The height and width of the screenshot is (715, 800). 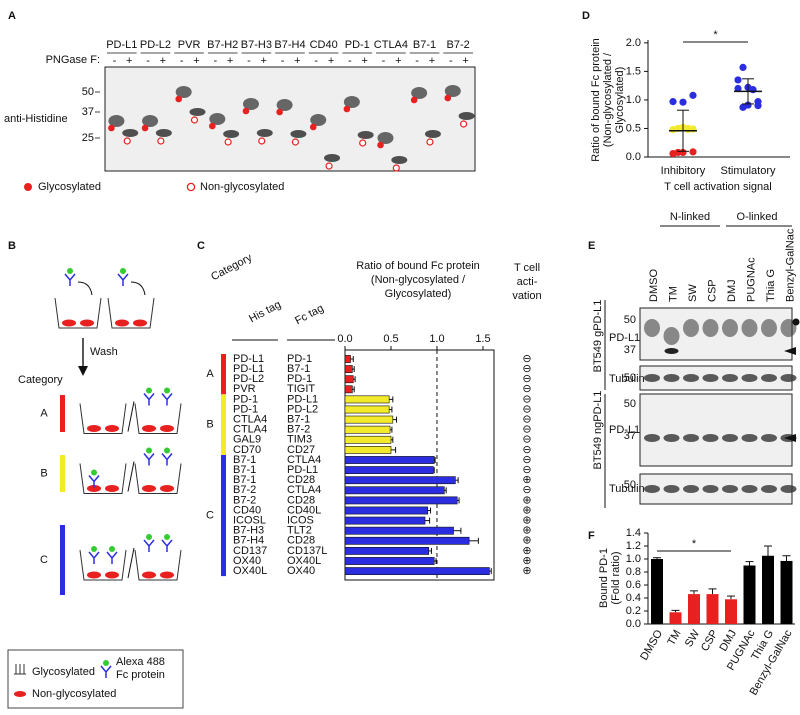 I want to click on blot, so click(x=290, y=119).